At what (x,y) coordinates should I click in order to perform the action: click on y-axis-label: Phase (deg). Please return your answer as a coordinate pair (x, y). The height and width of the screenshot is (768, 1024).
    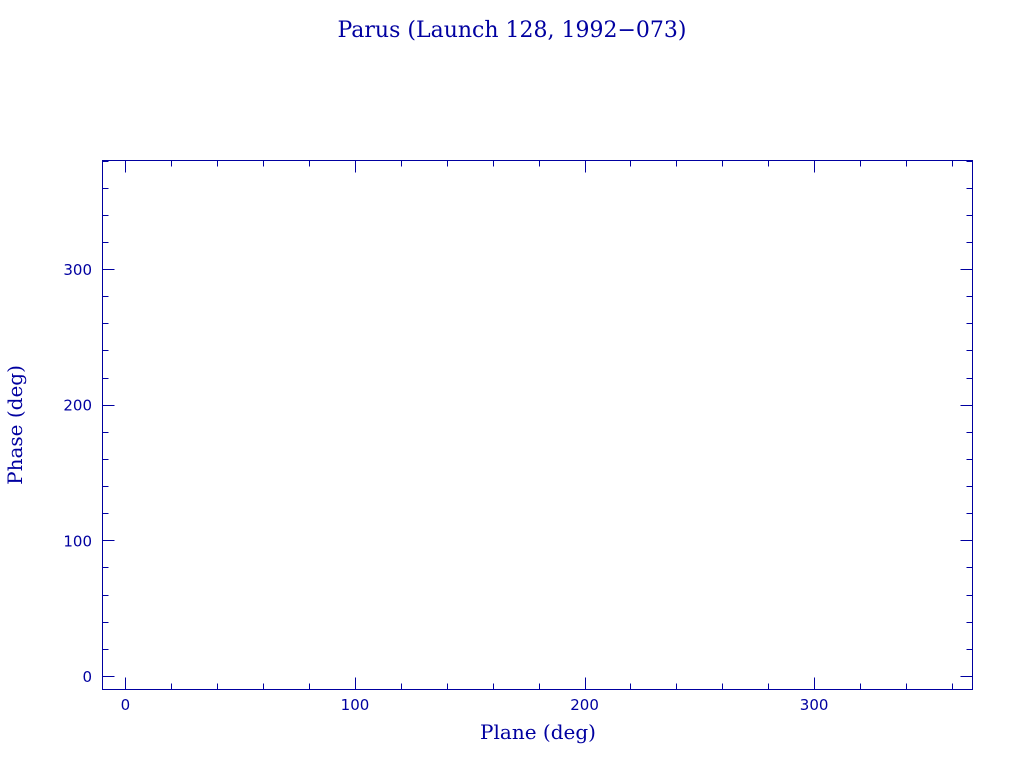
    Looking at the image, I should click on (15, 425).